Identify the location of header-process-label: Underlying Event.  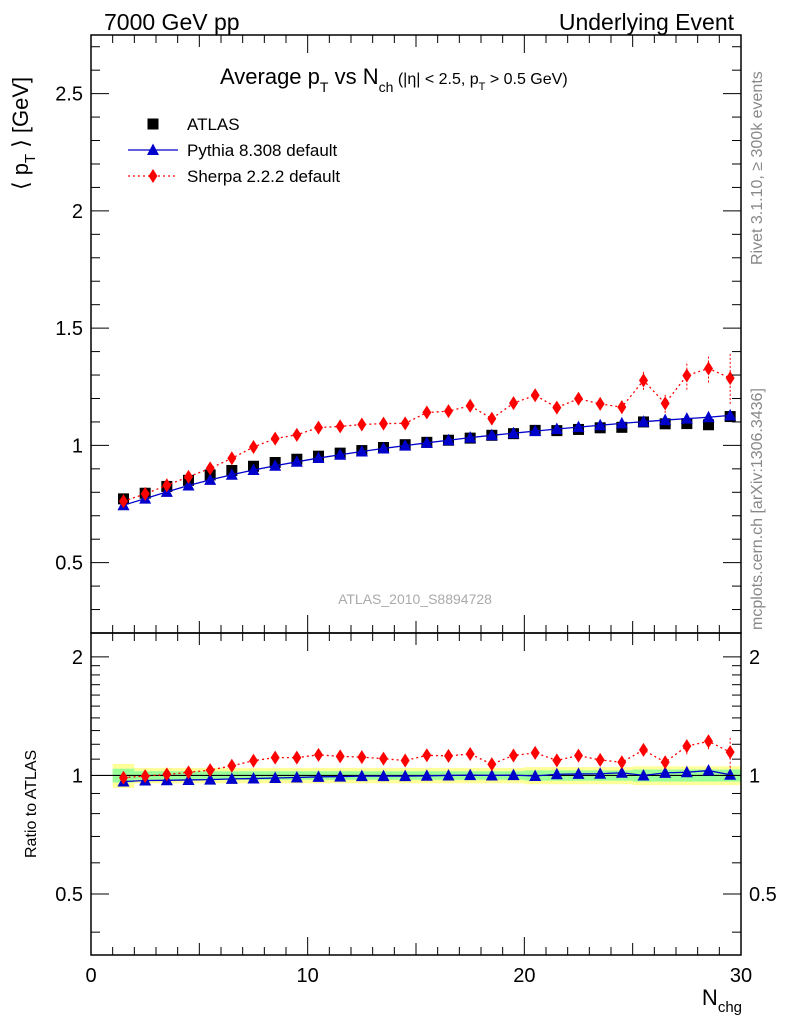
(647, 22).